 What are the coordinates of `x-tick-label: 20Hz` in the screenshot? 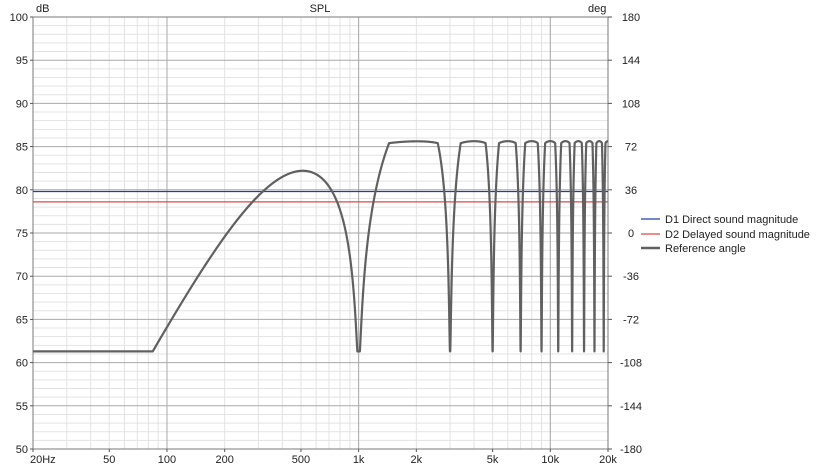 It's located at (43, 460).